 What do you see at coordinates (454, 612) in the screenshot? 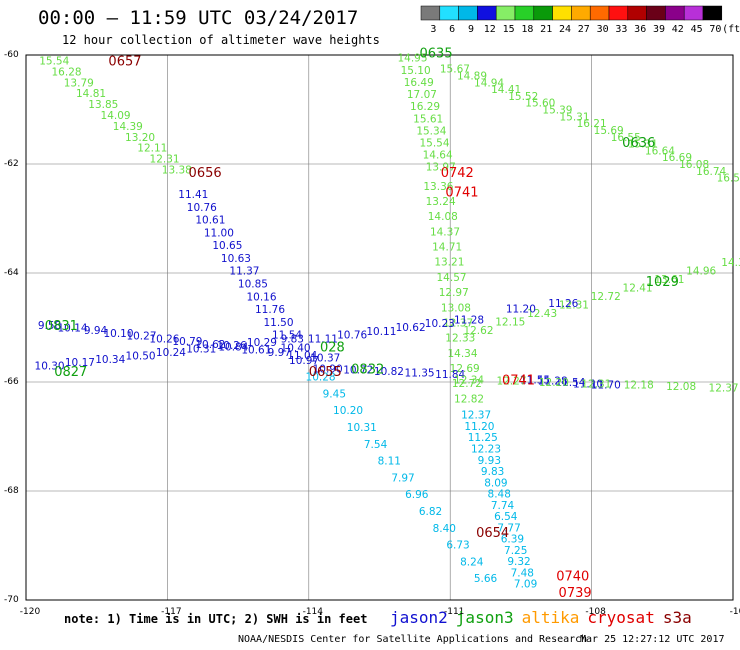
I see `x-tick-label: -111` at bounding box center [454, 612].